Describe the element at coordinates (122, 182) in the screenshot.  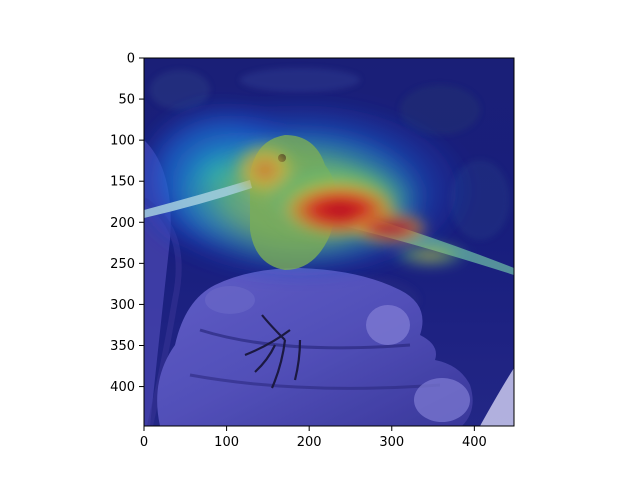
I see `y-tick-label: 150` at that location.